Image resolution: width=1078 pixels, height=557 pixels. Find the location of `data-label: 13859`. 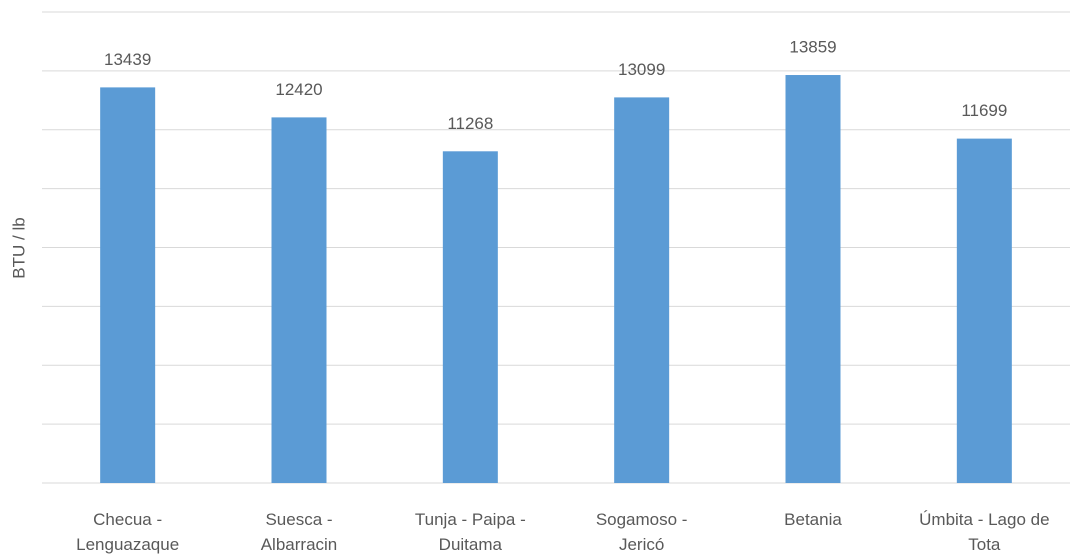

data-label: 13859 is located at coordinates (812, 47).